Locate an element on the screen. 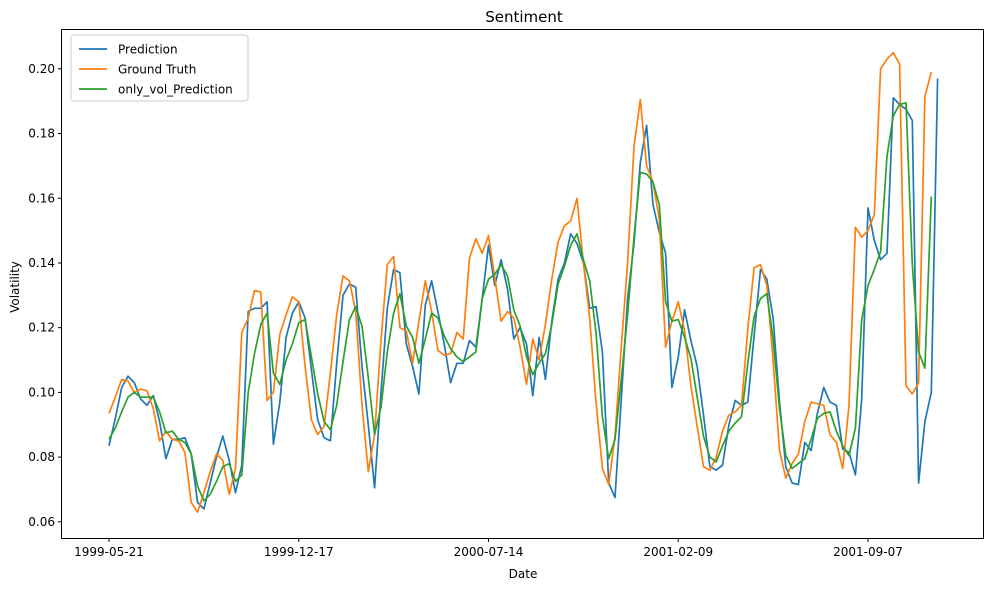  y-tick-label: 0.12 is located at coordinates (41, 328).